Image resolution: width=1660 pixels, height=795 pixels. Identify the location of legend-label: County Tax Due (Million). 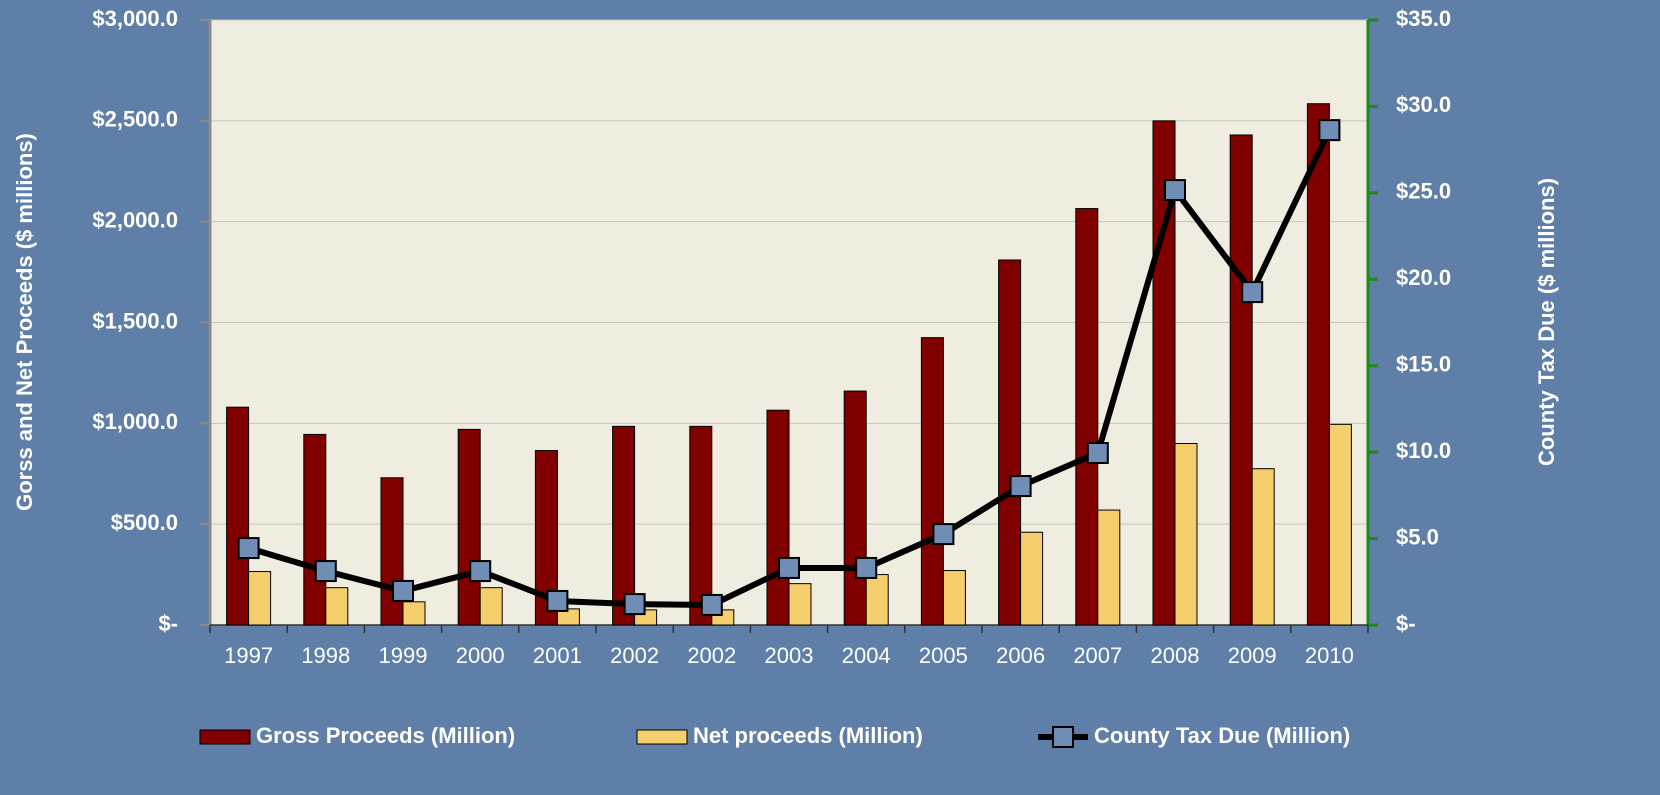
(1222, 735).